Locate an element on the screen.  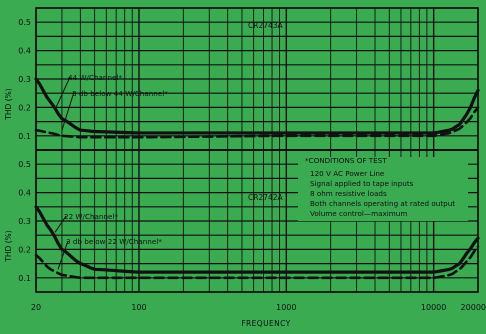
bottom-series-1-label: 22 W/Channel* is located at coordinates (91, 216).